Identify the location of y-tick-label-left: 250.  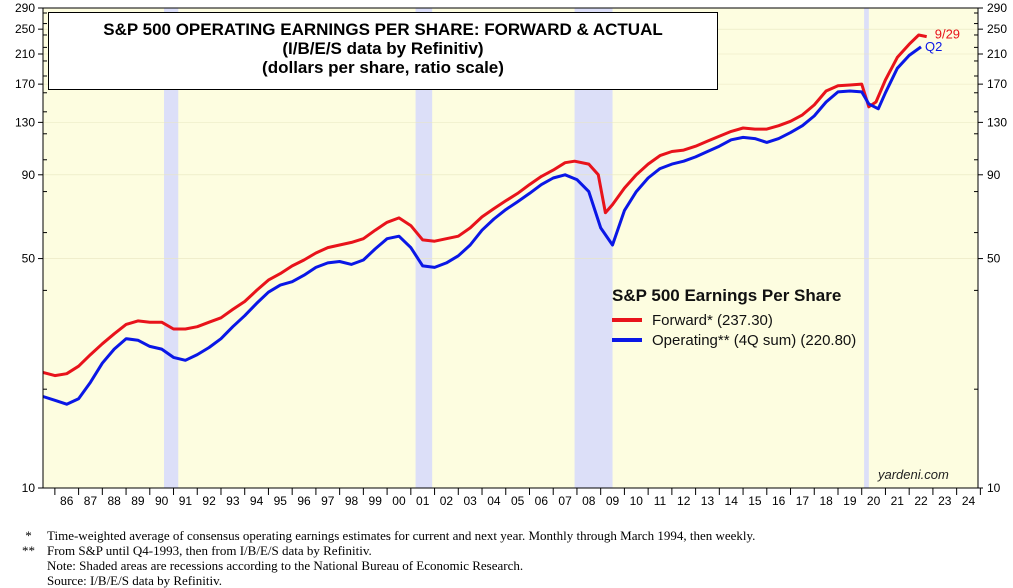
(25, 29).